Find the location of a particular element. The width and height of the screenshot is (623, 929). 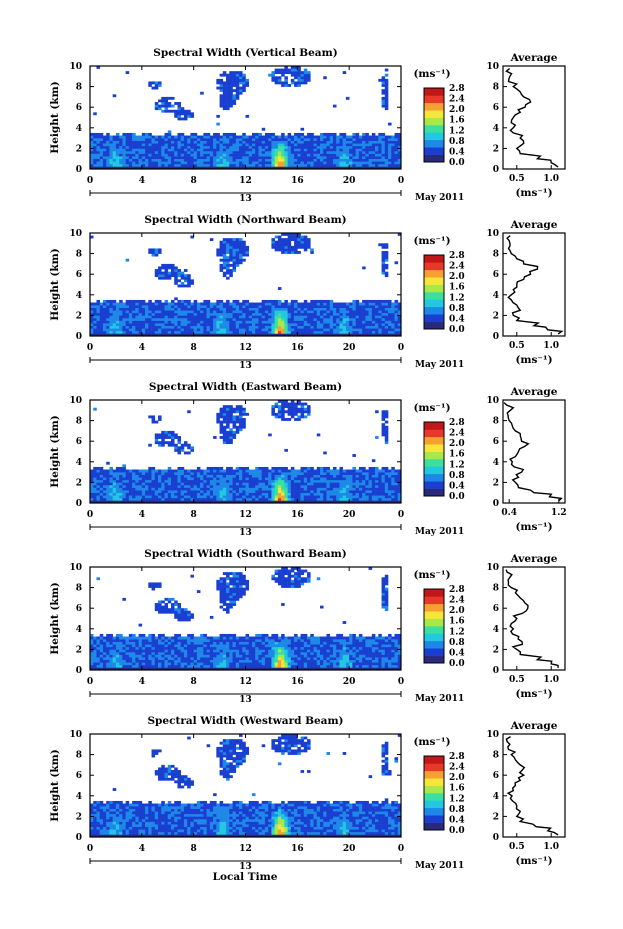

colorbar-unit: (ms⁻¹) is located at coordinates (431, 241).